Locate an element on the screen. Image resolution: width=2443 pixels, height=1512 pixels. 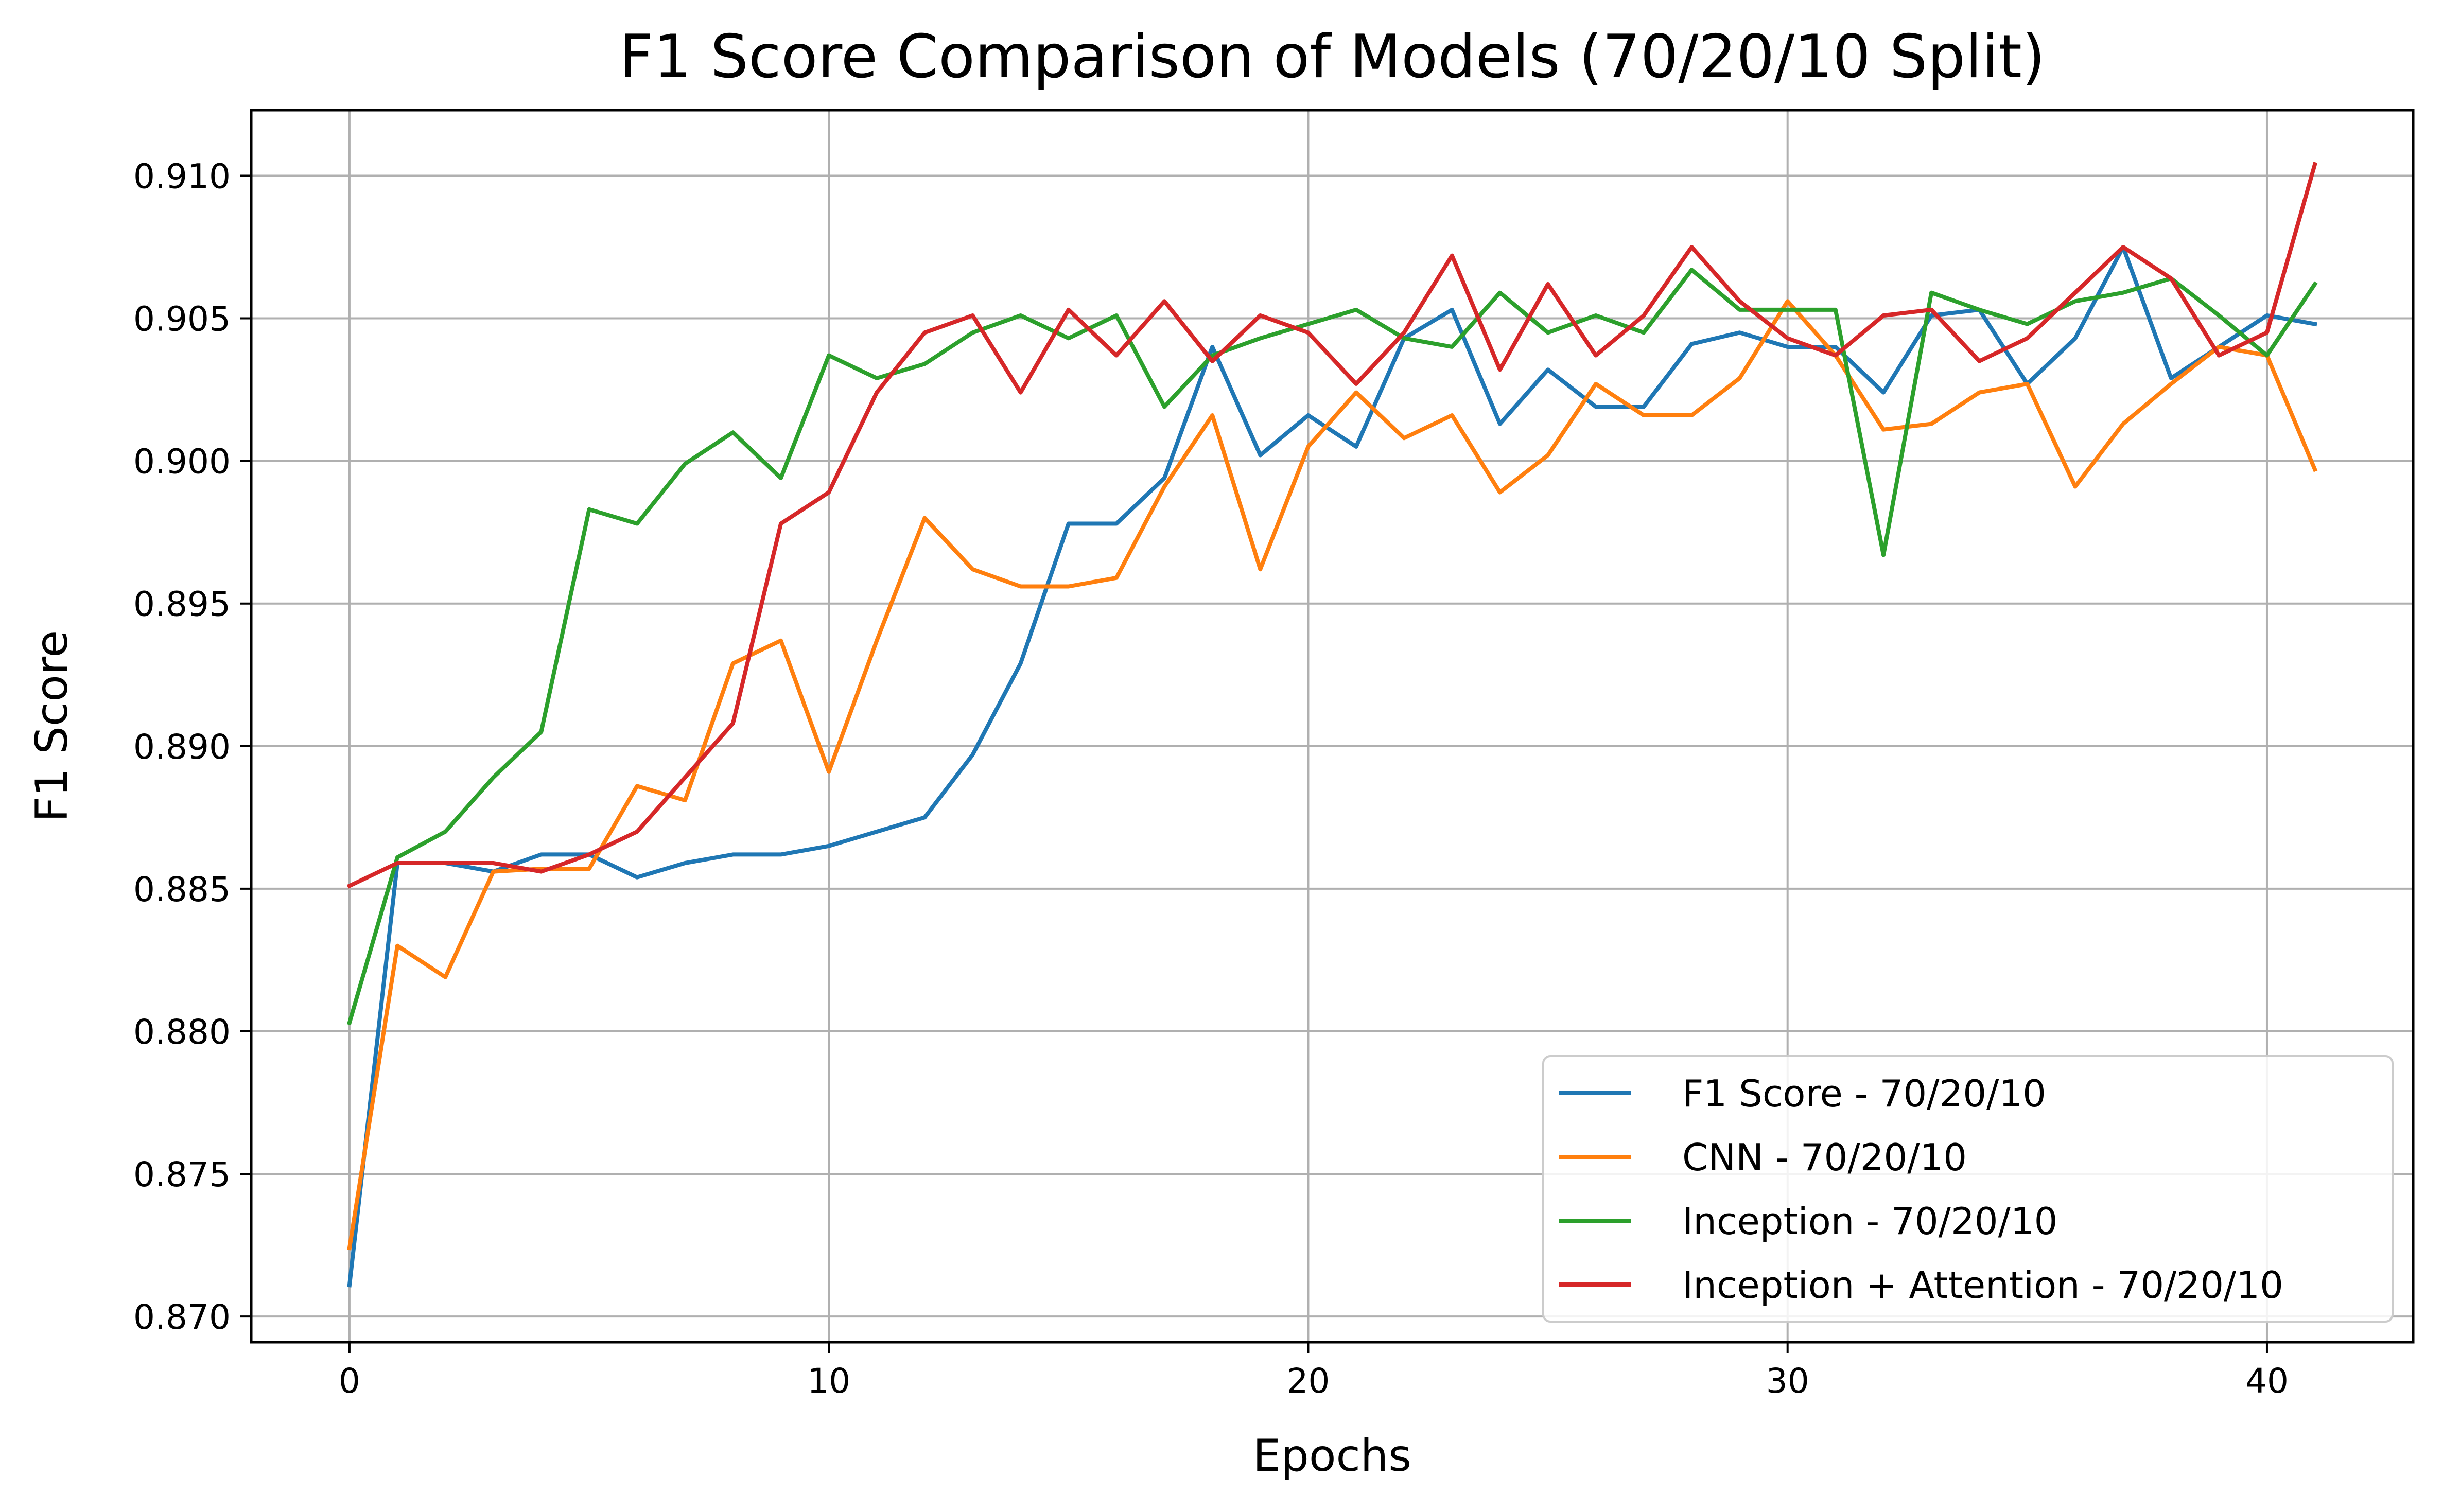
x-tick-label: 30 is located at coordinates (1787, 1381).